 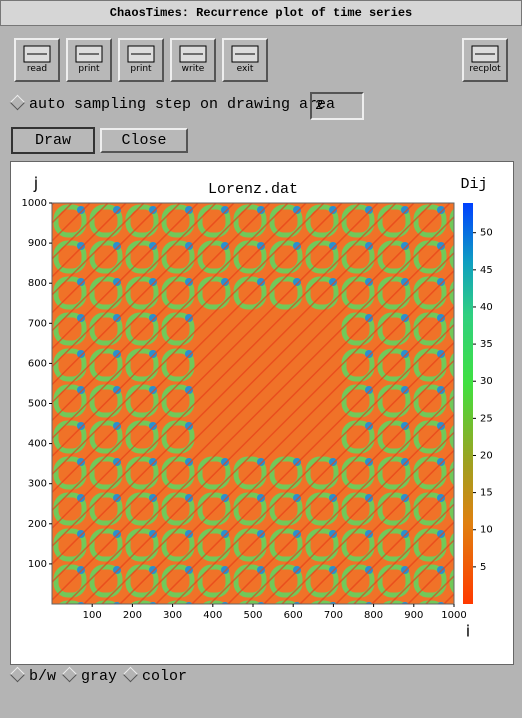 I want to click on toolbar-button: write, so click(x=193, y=60).